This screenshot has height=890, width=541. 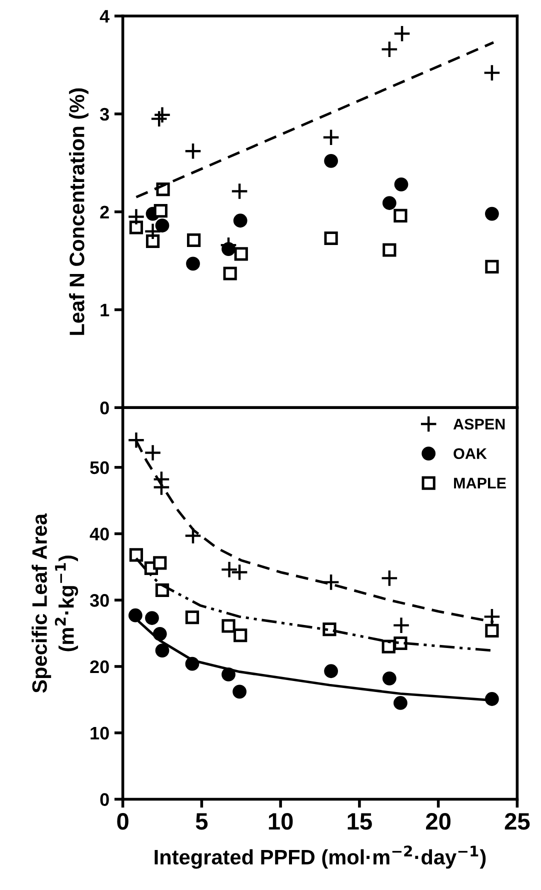 I want to click on legend-label: OAK, so click(x=470, y=454).